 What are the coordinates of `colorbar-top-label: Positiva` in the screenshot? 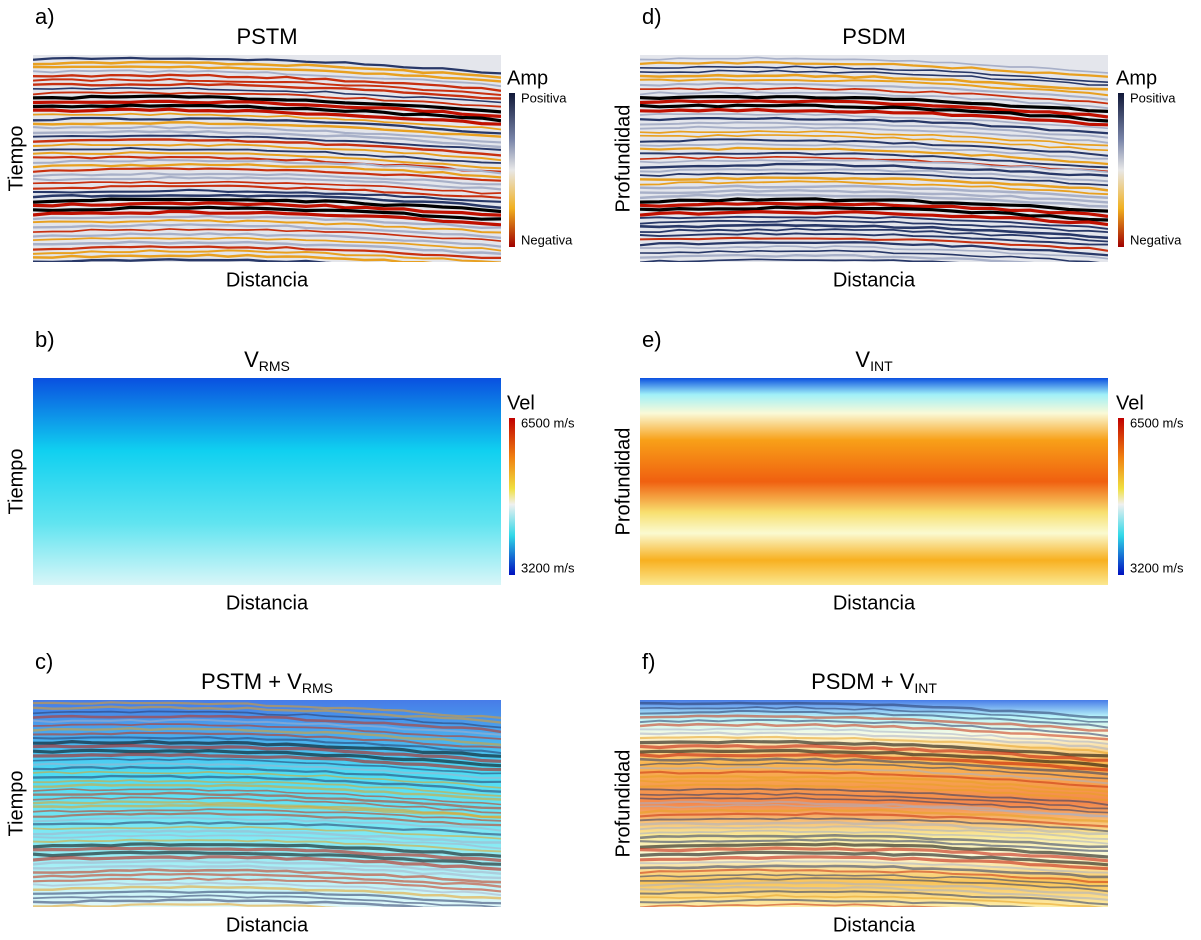 It's located at (1153, 97).